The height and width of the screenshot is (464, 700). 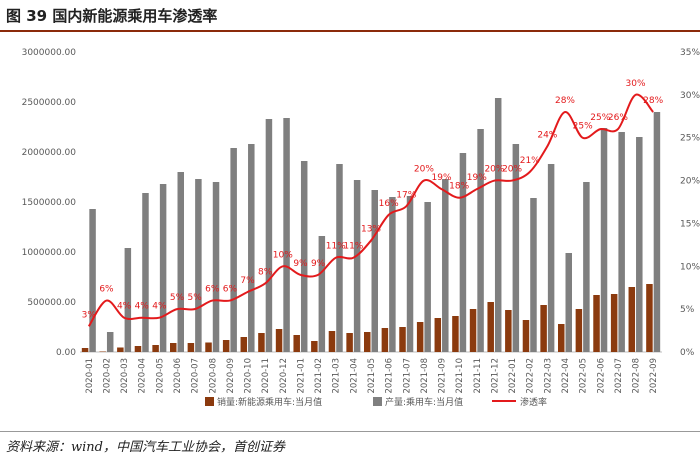 I want to click on y-left-tick-label: 2500000.00, so click(x=49, y=103).